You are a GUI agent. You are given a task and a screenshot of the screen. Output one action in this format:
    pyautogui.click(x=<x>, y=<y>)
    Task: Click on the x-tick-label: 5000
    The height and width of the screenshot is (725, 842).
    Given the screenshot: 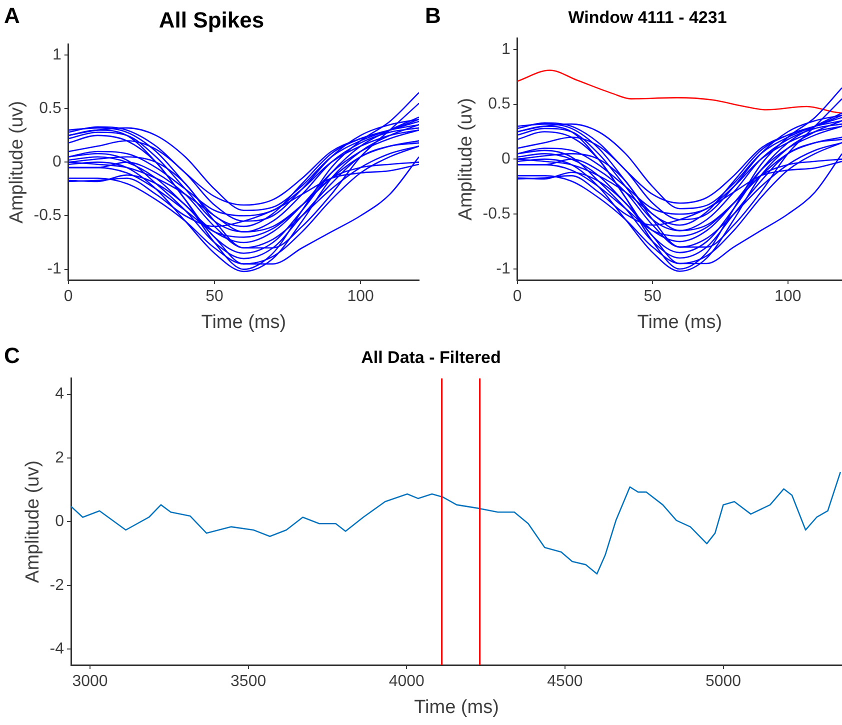 What is the action you would take?
    pyautogui.click(x=723, y=681)
    